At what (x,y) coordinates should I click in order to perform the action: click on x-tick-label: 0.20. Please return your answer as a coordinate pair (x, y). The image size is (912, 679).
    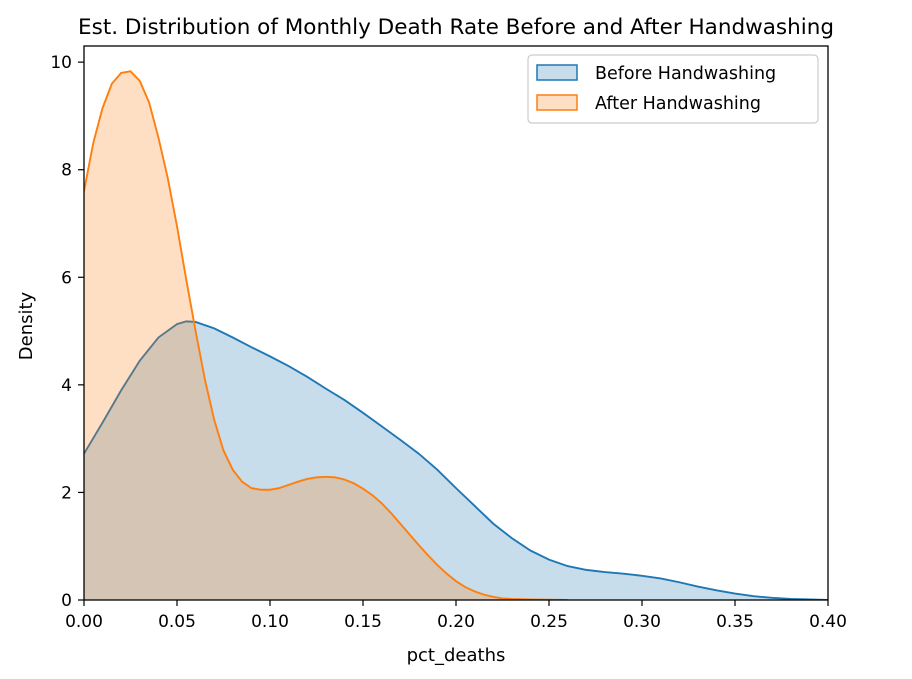
    Looking at the image, I should click on (456, 622).